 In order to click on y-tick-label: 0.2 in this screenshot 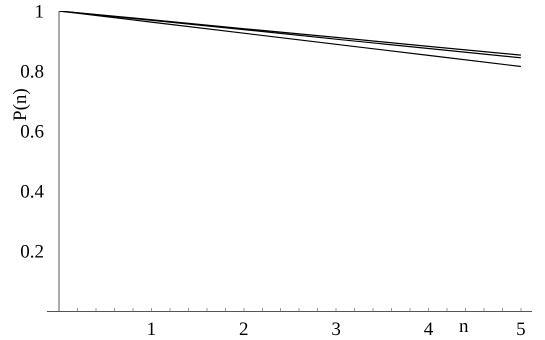, I will do `click(32, 252)`.